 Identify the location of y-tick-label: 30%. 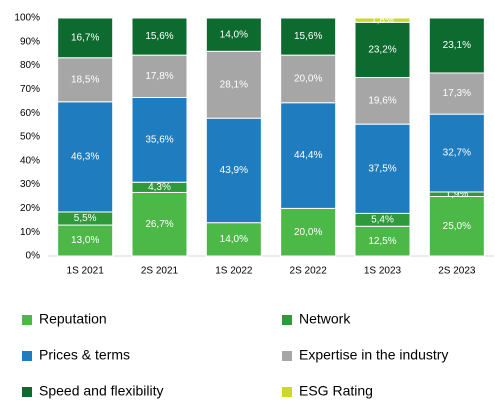
(30, 184).